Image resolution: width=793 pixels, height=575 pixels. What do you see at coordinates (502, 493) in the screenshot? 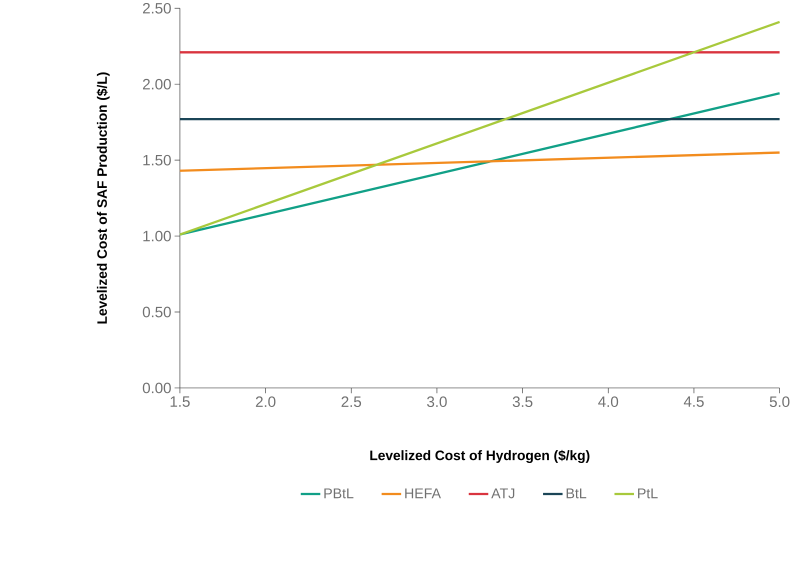
I see `legend-label: ATJ` at bounding box center [502, 493].